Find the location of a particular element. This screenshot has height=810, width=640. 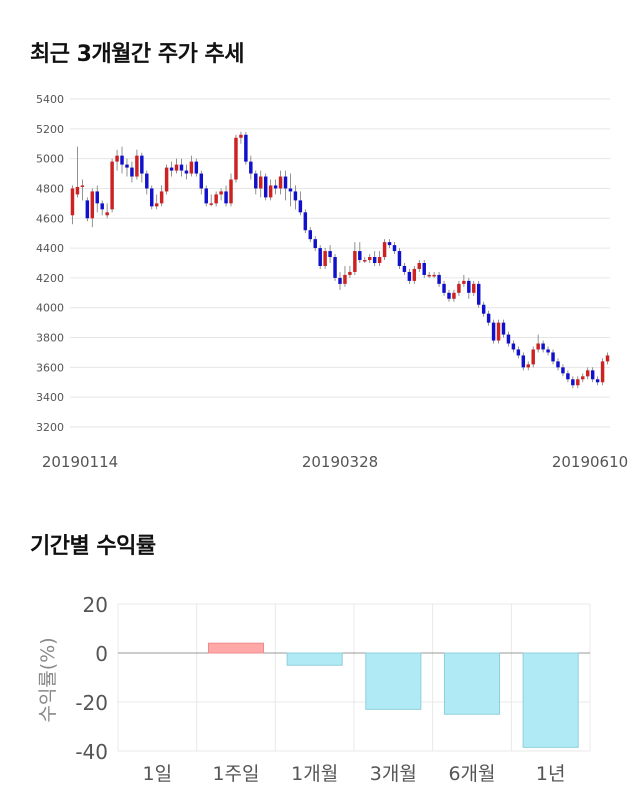

return-y-tick-label: -20 is located at coordinates (91, 703).